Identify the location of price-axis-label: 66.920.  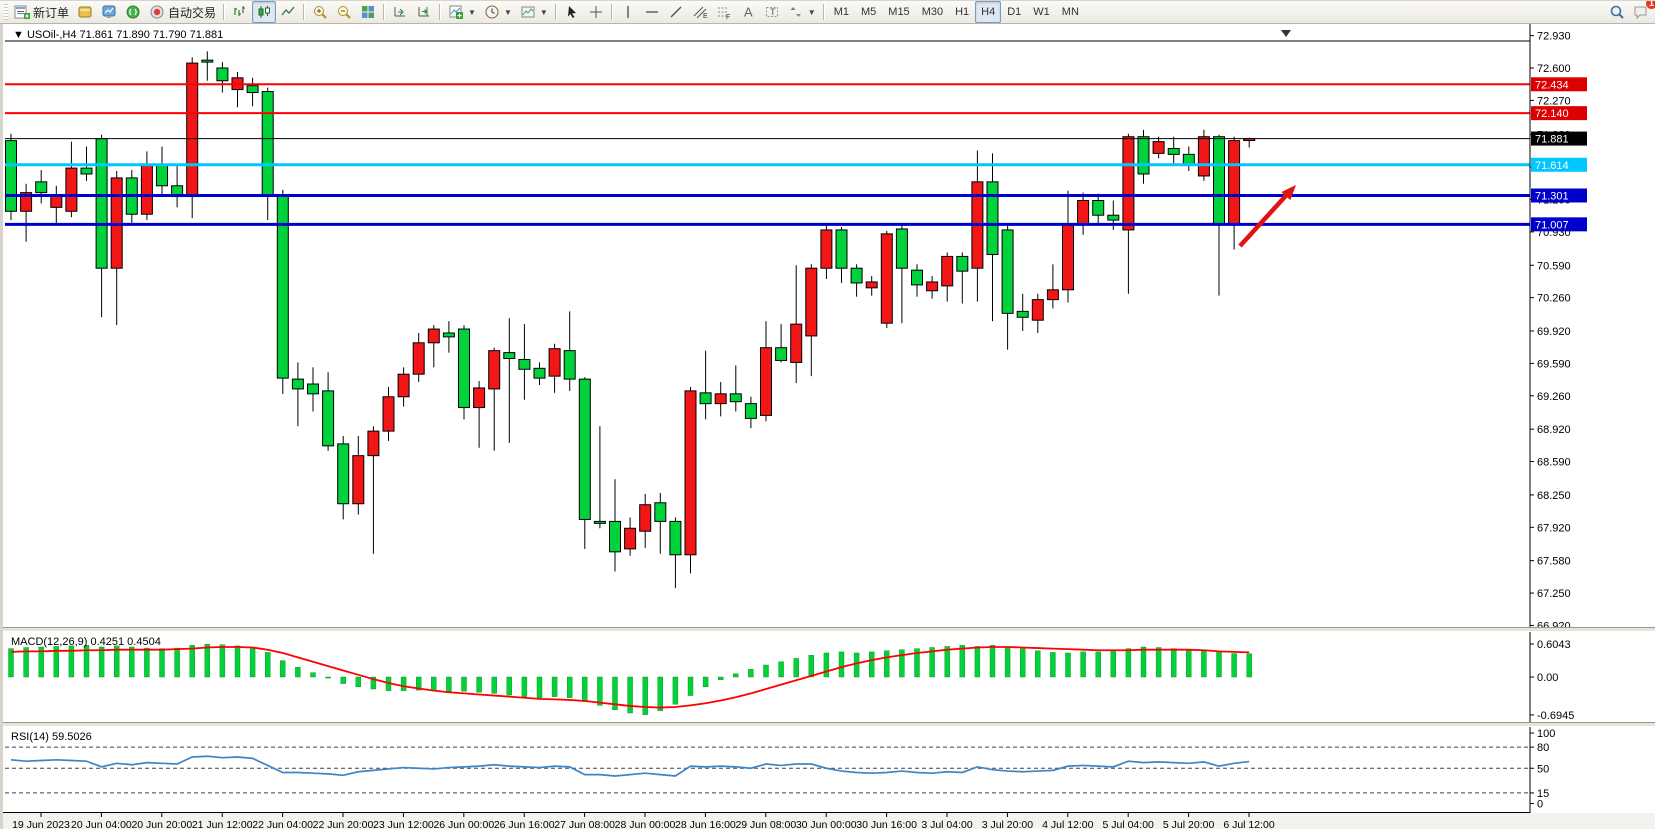
(1554, 623).